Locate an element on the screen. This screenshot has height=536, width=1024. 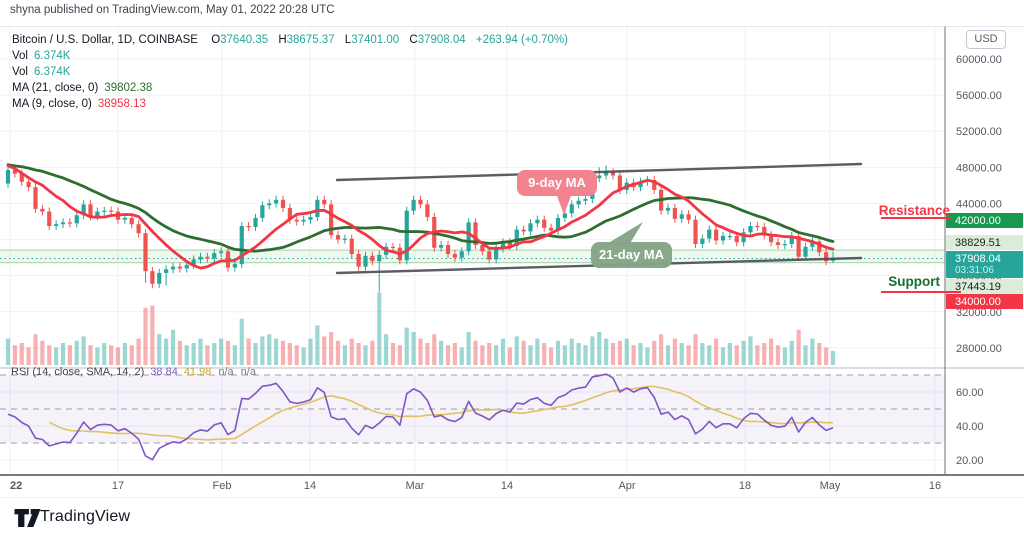
ma9-label: MA (9, close, 0) is located at coordinates (52, 104).